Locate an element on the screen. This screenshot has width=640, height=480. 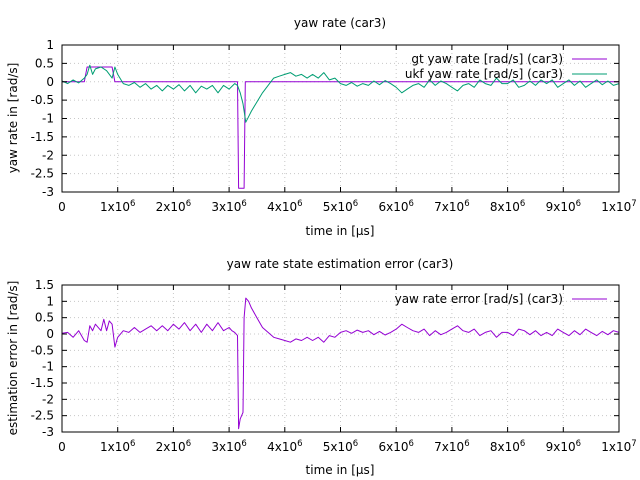
chart-title: yaw rate state estimation error (car3) is located at coordinates (340, 264).